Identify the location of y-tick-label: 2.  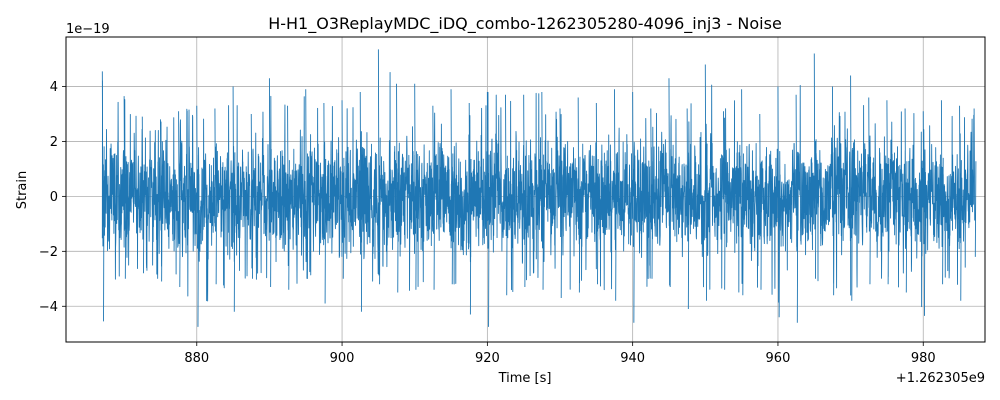
(54, 142).